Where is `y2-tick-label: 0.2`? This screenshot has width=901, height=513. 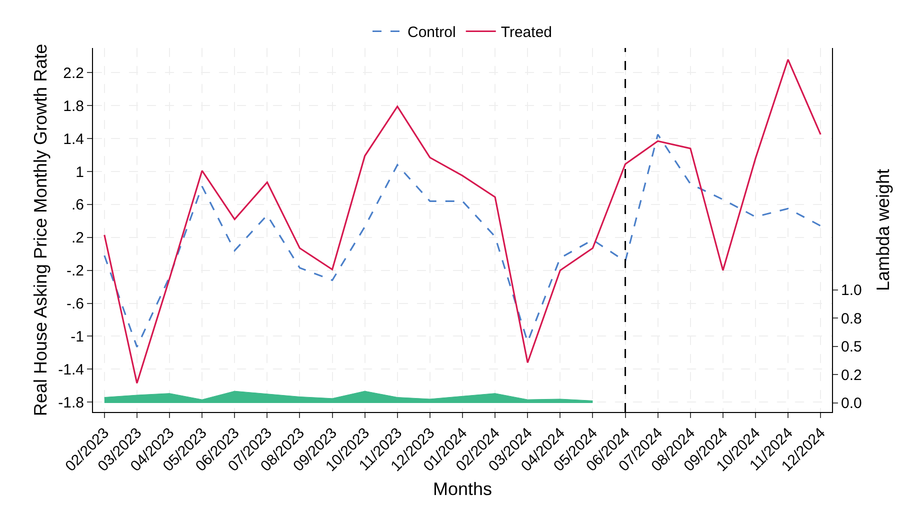
y2-tick-label: 0.2 is located at coordinates (851, 375).